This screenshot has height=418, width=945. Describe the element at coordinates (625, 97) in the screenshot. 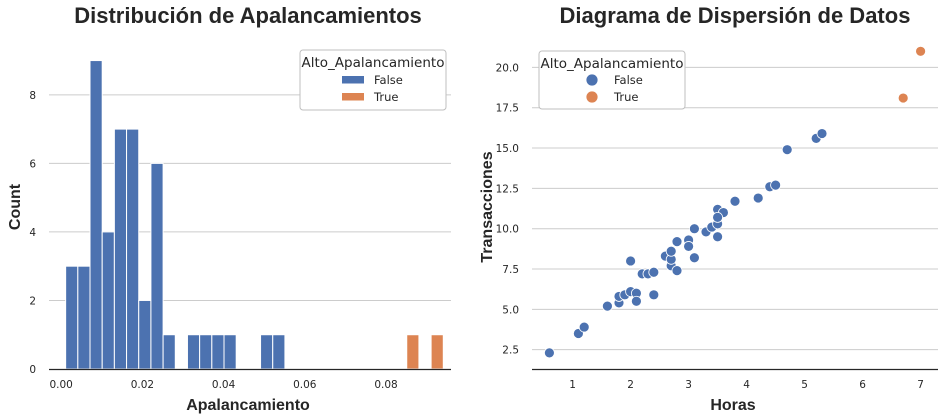

I see `scatter-legend-label-true: True` at that location.